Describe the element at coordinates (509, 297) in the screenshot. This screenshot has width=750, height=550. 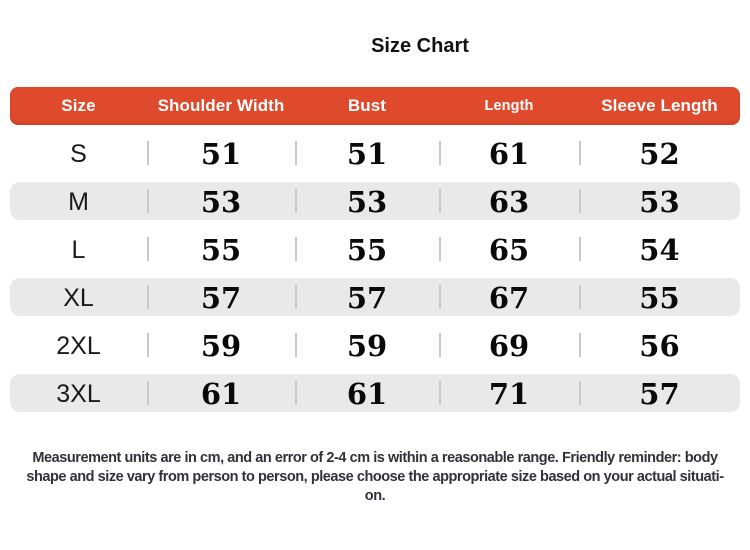
I see `length-value: 67` at that location.